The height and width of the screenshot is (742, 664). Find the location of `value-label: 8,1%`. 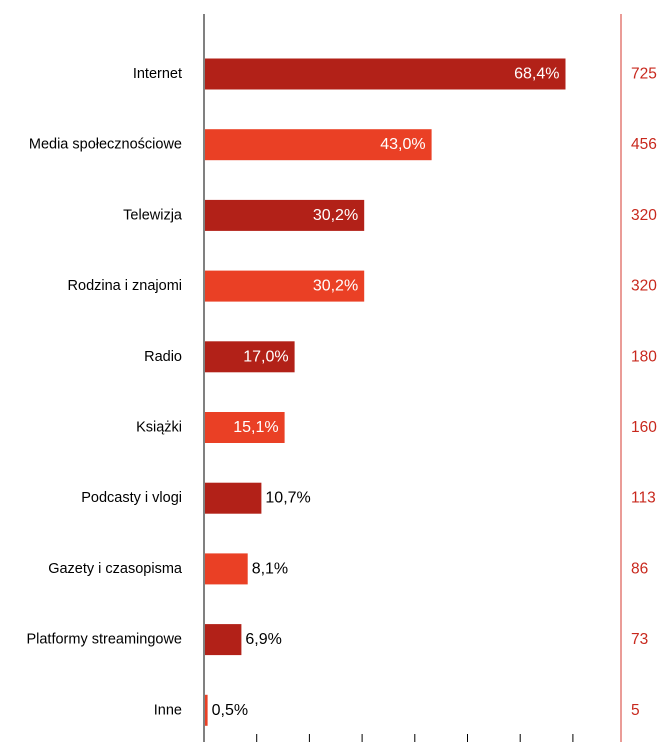

value-label: 8,1% is located at coordinates (270, 568).